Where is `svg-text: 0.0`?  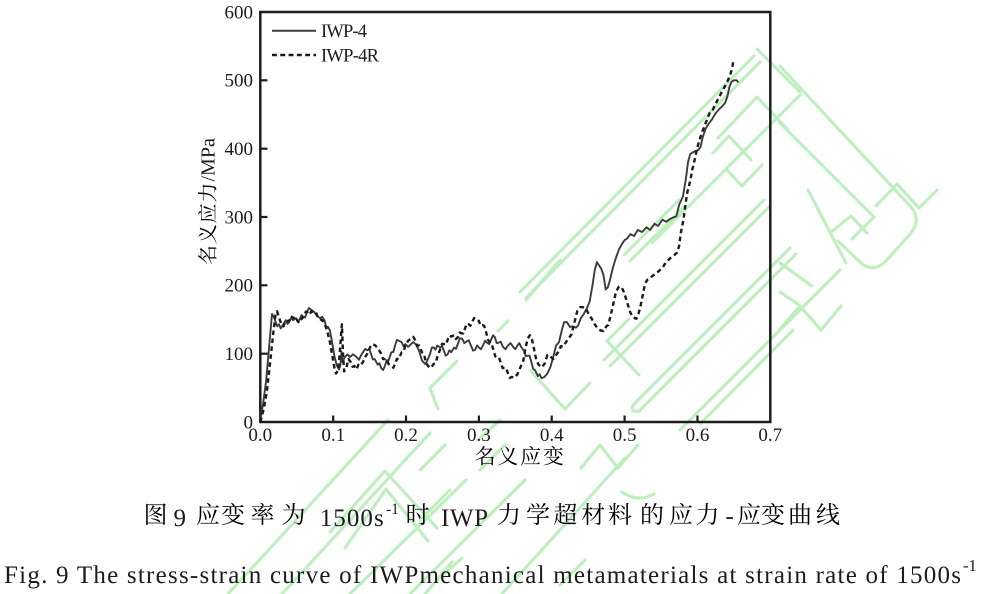 svg-text: 0.0 is located at coordinates (260, 435).